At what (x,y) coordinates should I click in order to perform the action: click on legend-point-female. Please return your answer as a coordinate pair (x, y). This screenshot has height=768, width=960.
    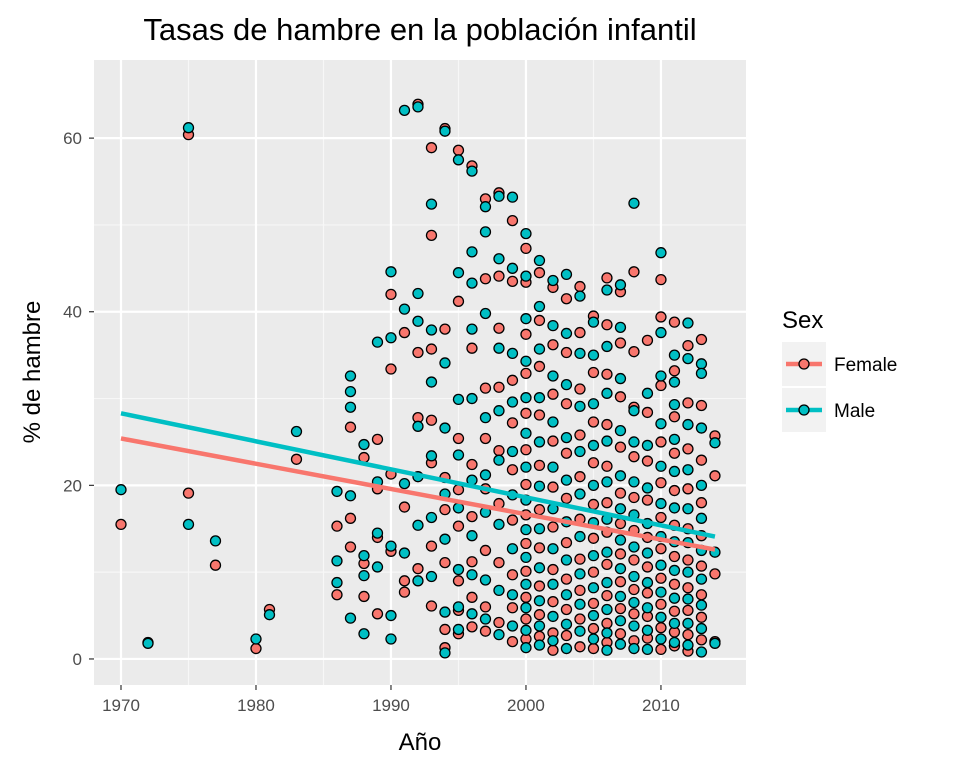
    Looking at the image, I should click on (804, 364).